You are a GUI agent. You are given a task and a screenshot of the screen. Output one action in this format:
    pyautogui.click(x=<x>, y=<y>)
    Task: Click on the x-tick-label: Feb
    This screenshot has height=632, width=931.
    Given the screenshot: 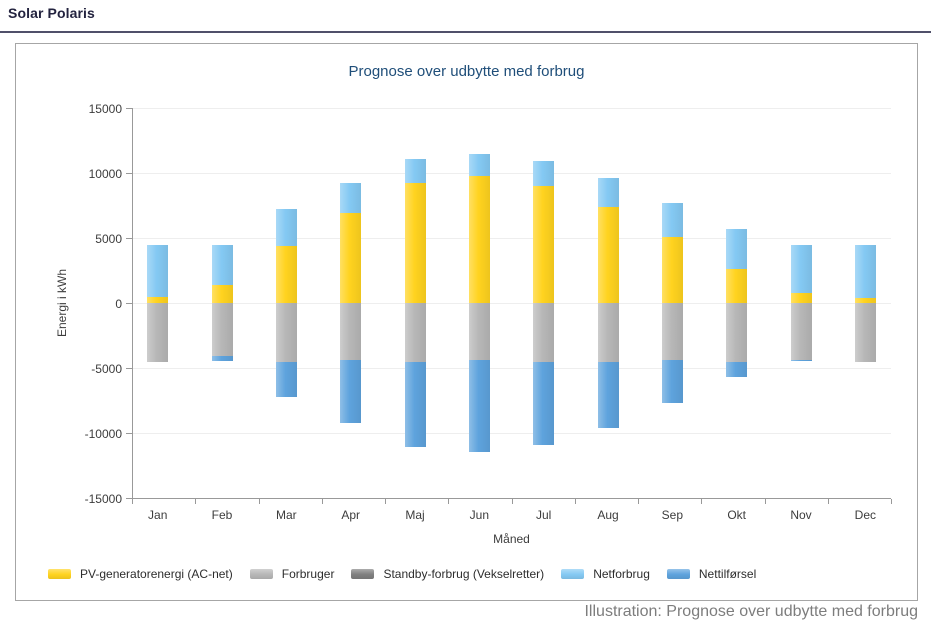 What is the action you would take?
    pyautogui.click(x=222, y=515)
    